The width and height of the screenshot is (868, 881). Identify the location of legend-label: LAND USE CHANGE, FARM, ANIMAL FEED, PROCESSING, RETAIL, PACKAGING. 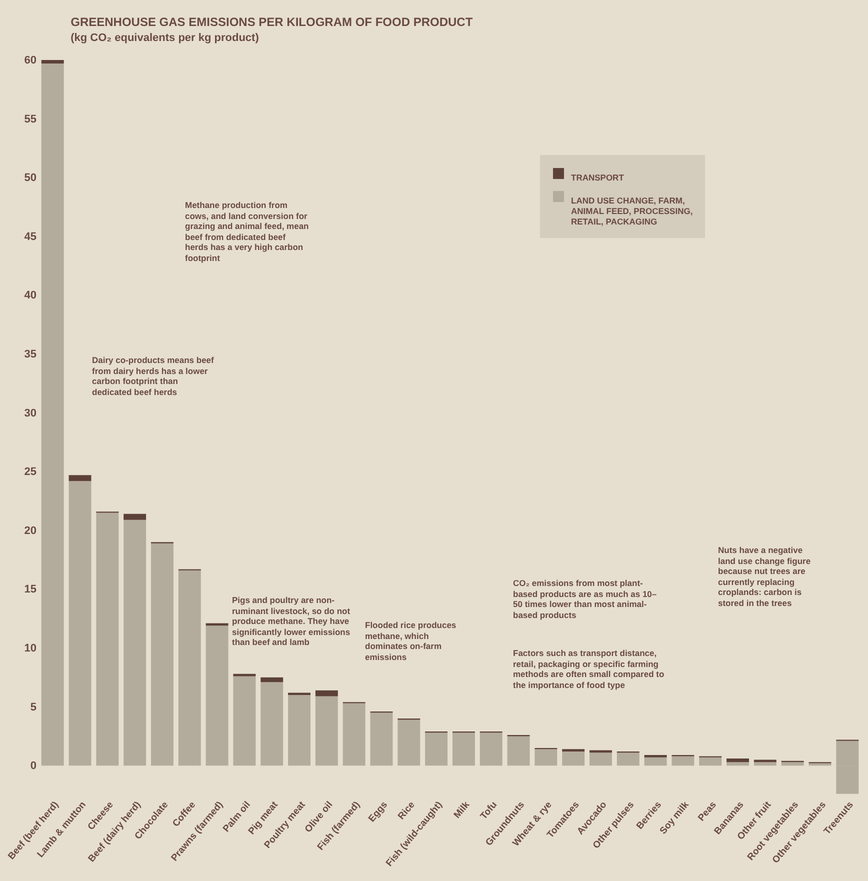
(632, 211).